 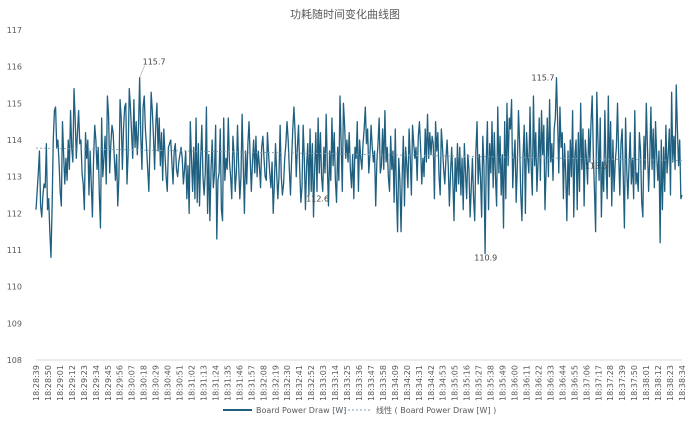 I want to click on x-tick-label: 18:30:07, so click(x=132, y=383).